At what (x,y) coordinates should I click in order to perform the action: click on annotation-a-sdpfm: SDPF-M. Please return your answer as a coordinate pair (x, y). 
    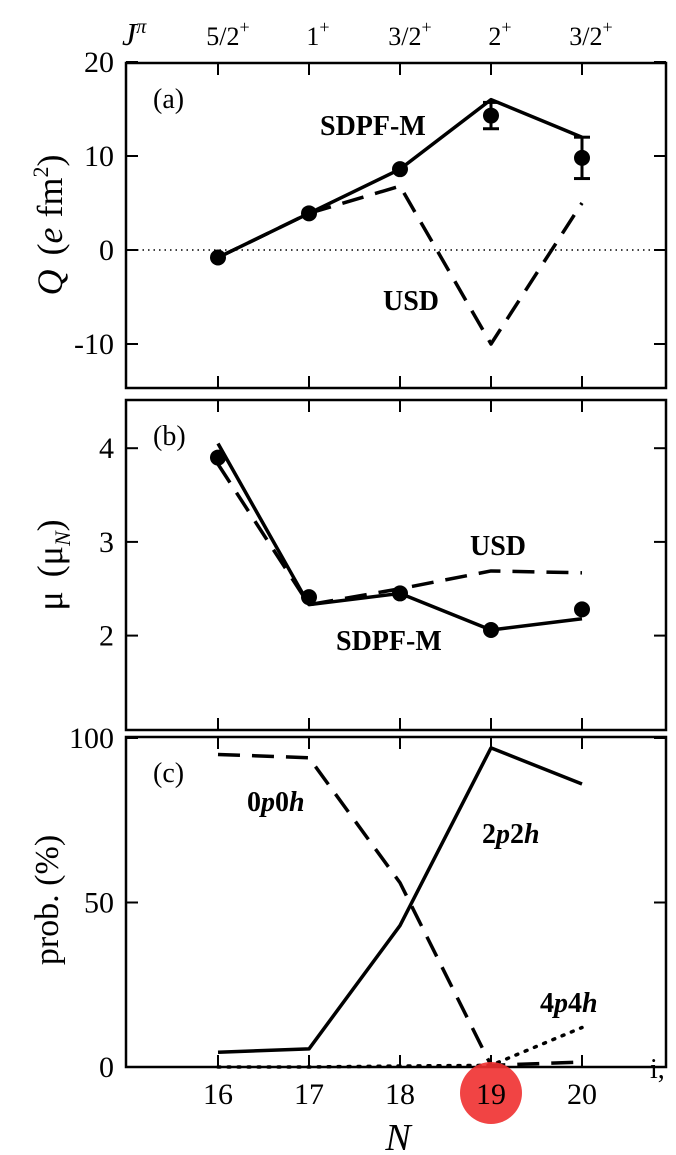
    Looking at the image, I should click on (373, 126).